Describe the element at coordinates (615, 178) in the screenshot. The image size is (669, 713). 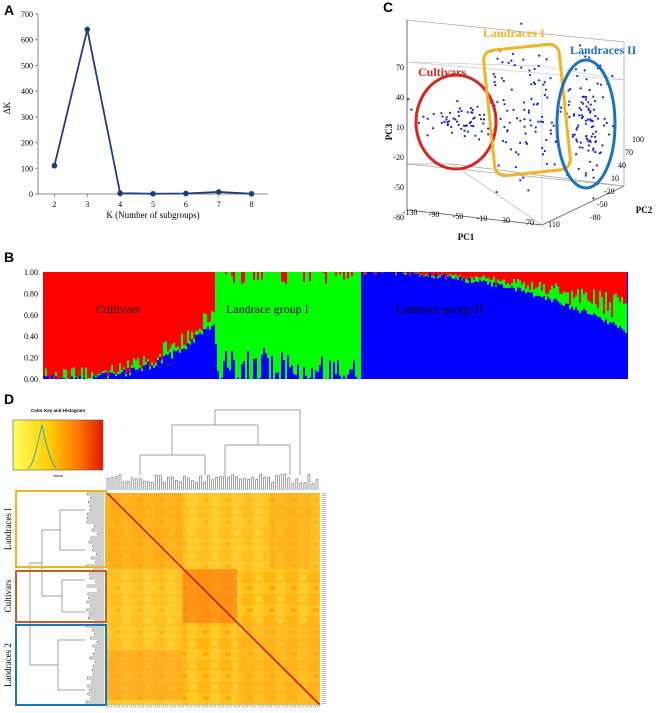
I see `pc2-tick-label: 10` at that location.